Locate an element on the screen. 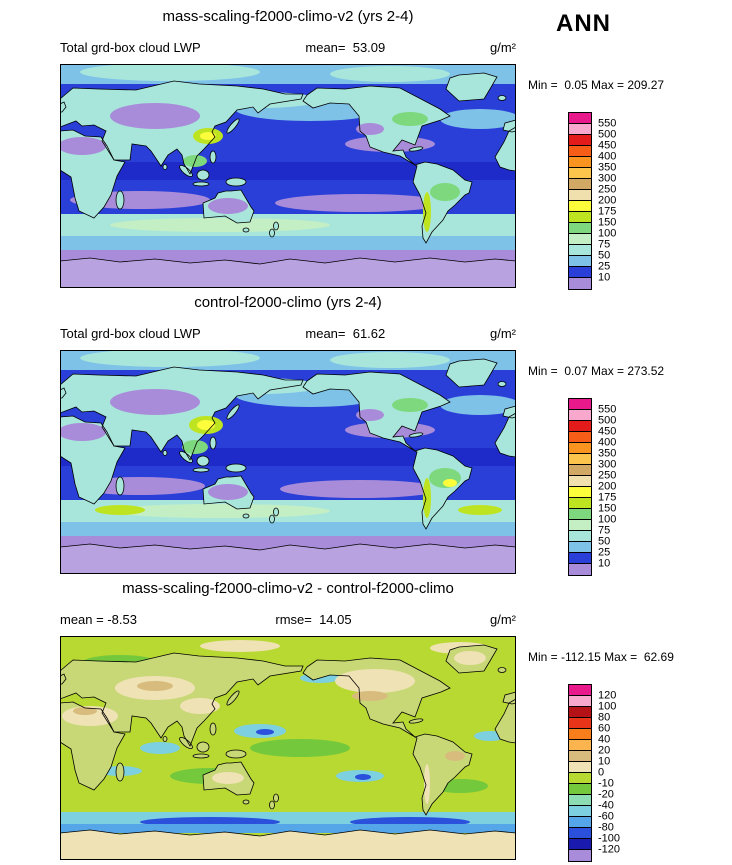 This screenshot has width=732, height=865. colorbar-label: 20 is located at coordinates (604, 750).